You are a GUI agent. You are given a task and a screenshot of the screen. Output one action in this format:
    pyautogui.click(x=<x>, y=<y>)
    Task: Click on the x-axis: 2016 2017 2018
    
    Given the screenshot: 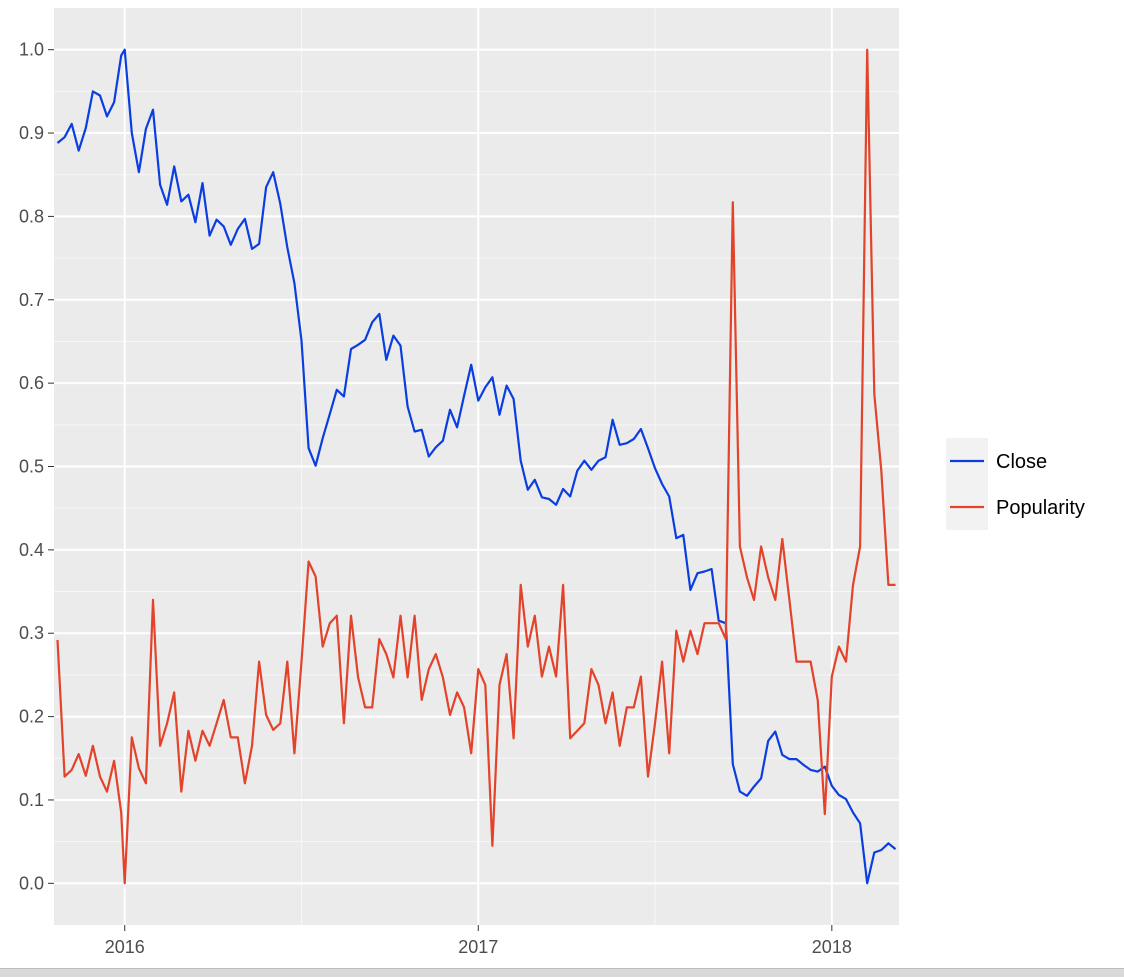 What is the action you would take?
    pyautogui.click(x=478, y=941)
    